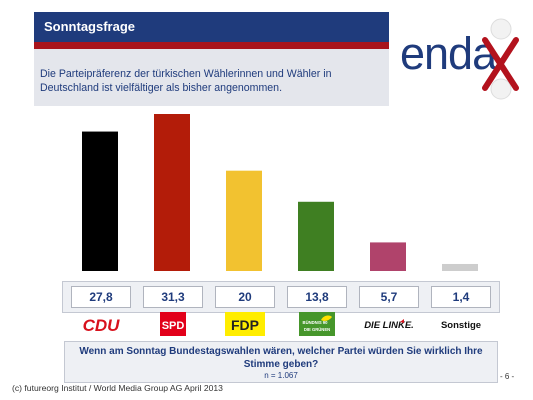 This screenshot has height=400, width=533. What do you see at coordinates (101, 297) in the screenshot?
I see `value-label-cdu: 27,8` at bounding box center [101, 297].